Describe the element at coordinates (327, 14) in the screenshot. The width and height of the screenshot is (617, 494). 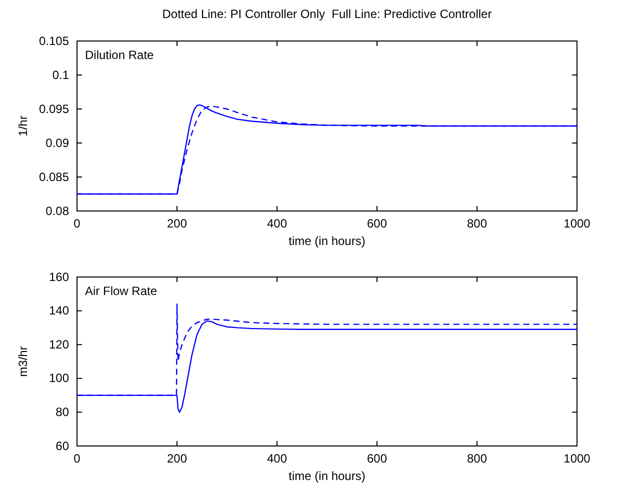
I see `chart-title: Dotted Line: PI Controller Only Full Line: Predictive Controller` at that location.